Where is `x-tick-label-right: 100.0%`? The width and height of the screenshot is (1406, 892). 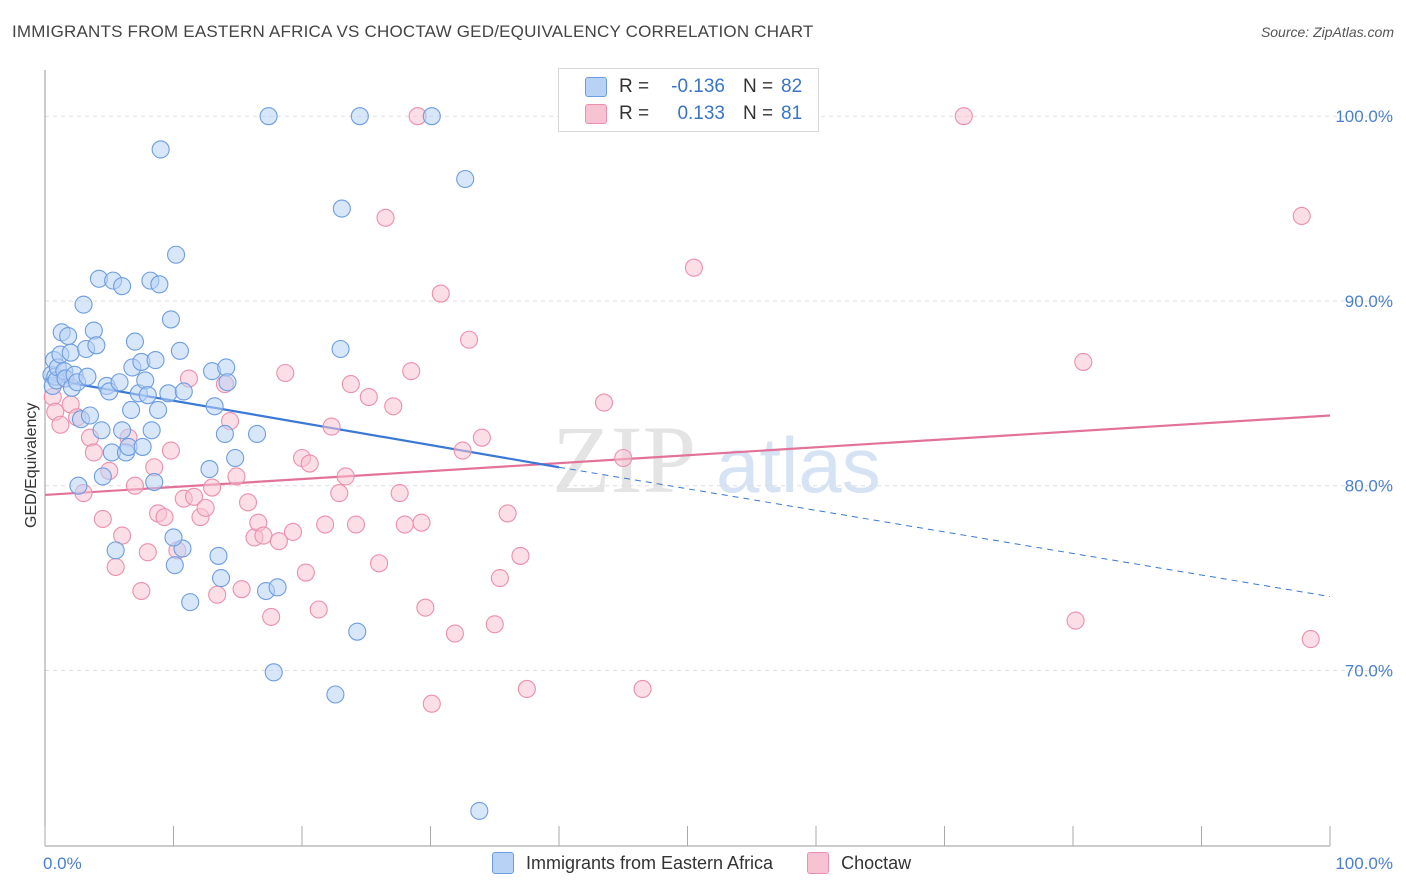 x-tick-label-right: 100.0% is located at coordinates (1364, 863).